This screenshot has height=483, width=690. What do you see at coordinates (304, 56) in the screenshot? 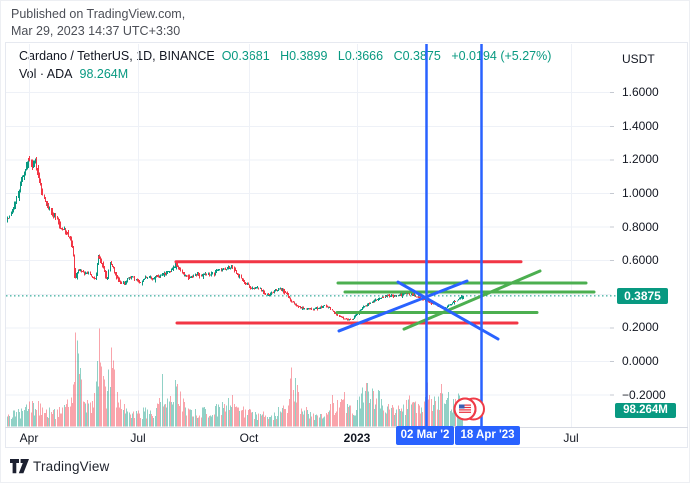
I see `ohlc-high: H0.3899` at bounding box center [304, 56].